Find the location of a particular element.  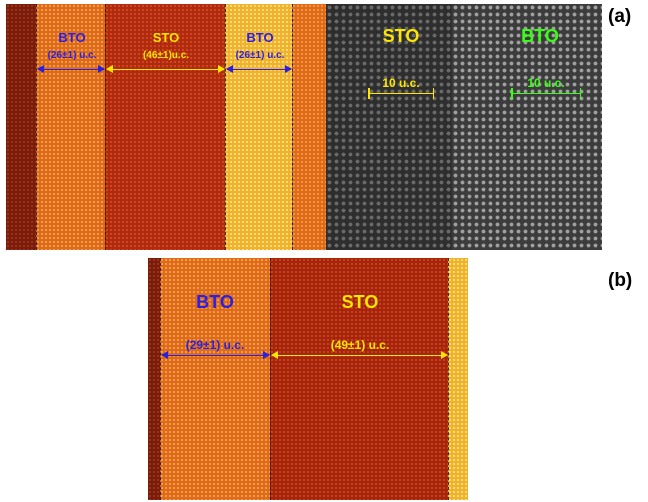

scale-label-sto: 10 u.c. is located at coordinates (401, 83).